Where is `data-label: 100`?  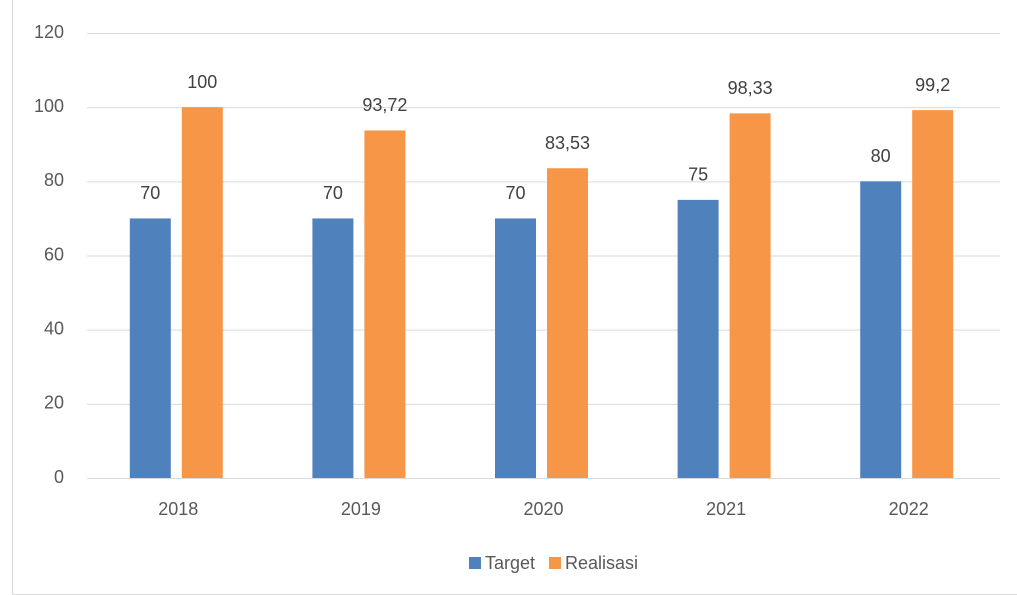
data-label: 100 is located at coordinates (202, 82).